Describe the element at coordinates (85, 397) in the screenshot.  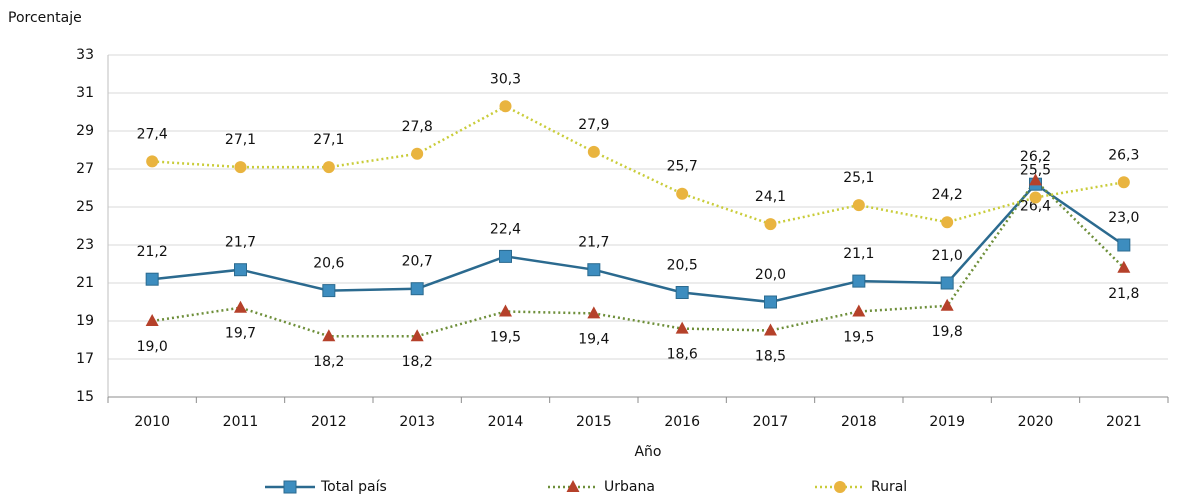
I see `y-tick-label: 15` at that location.